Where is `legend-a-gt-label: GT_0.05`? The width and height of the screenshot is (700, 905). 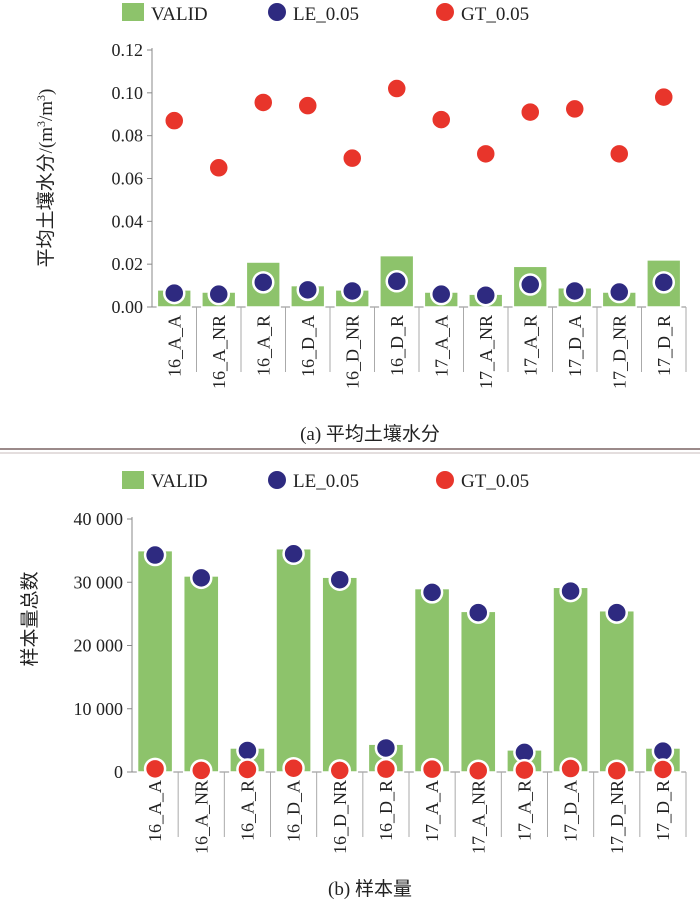 legend-a-gt-label: GT_0.05 is located at coordinates (495, 14).